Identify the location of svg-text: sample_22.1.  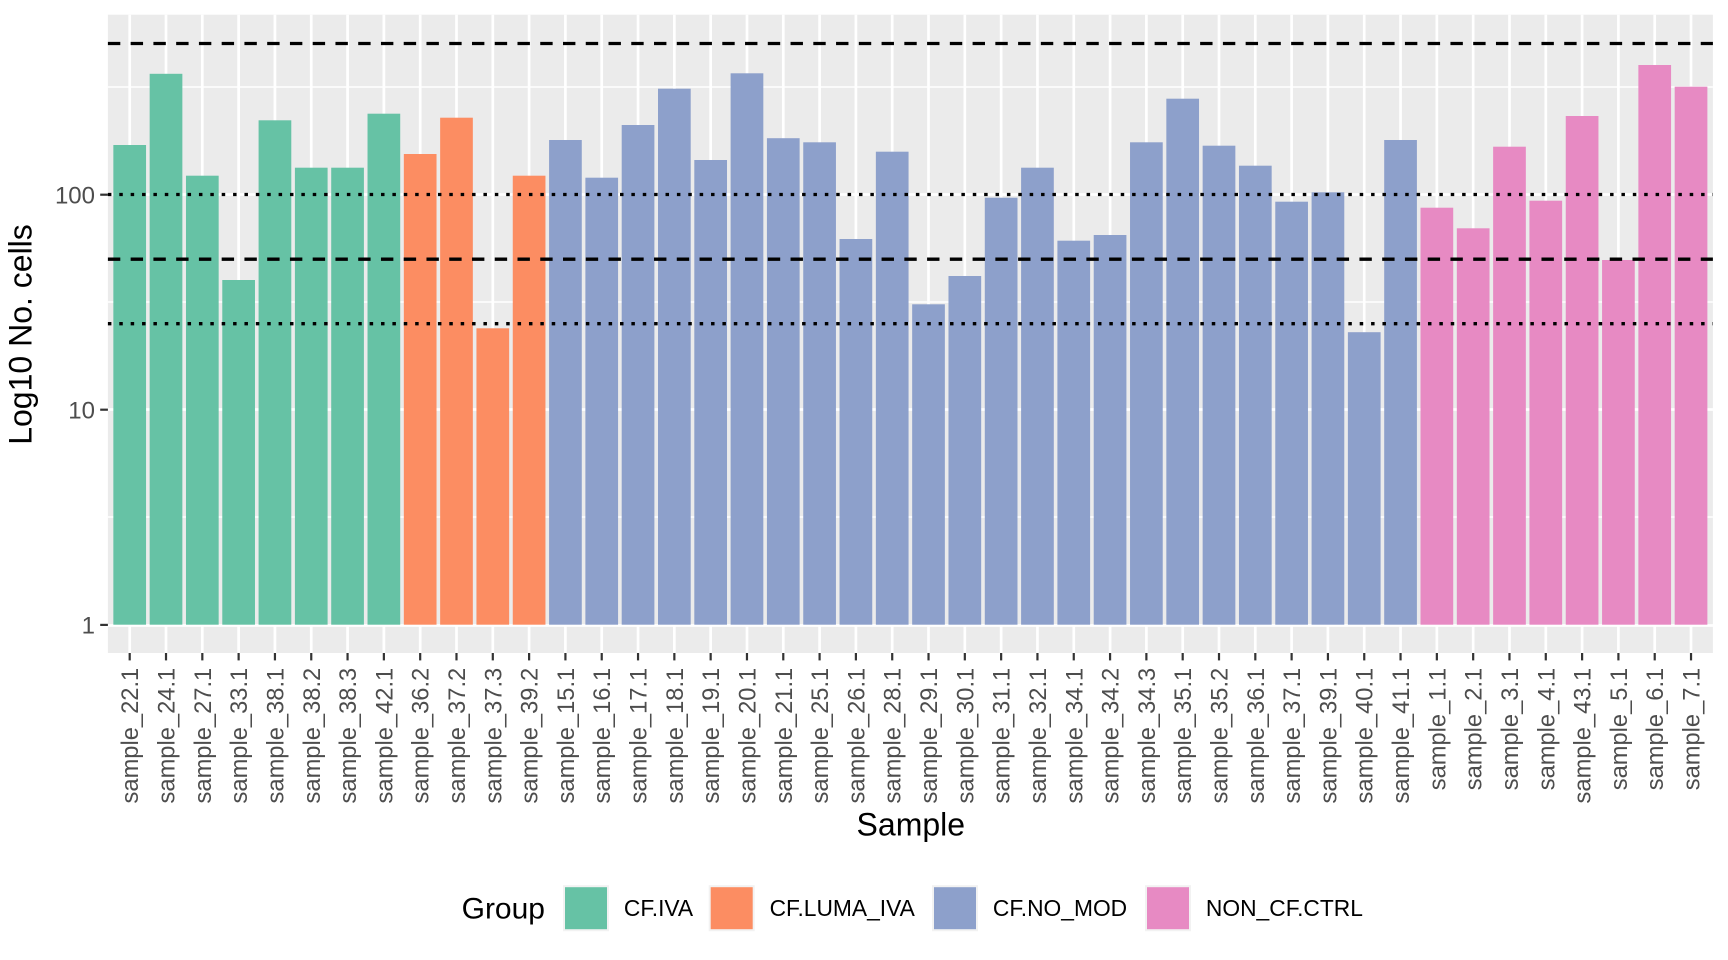
(131, 736).